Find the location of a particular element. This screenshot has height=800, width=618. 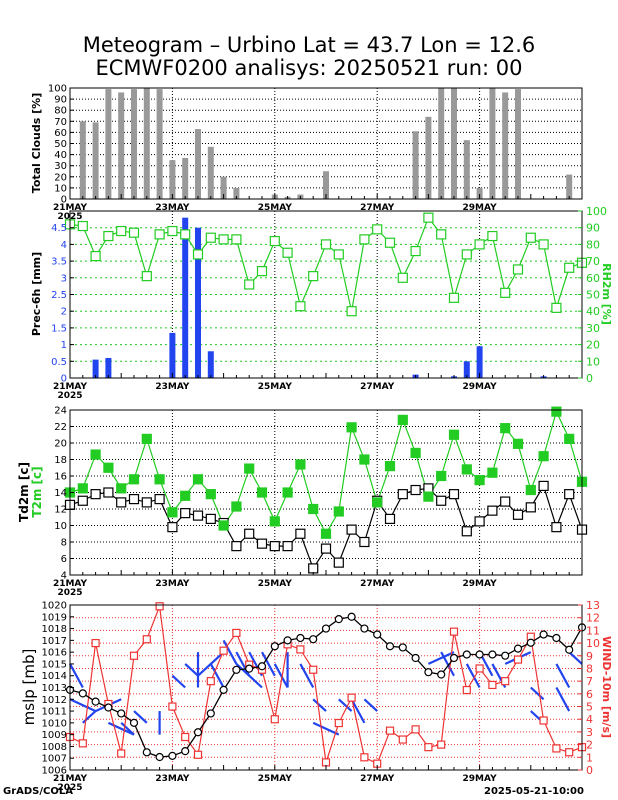

x-tick-label: 23MAY is located at coordinates (172, 387).